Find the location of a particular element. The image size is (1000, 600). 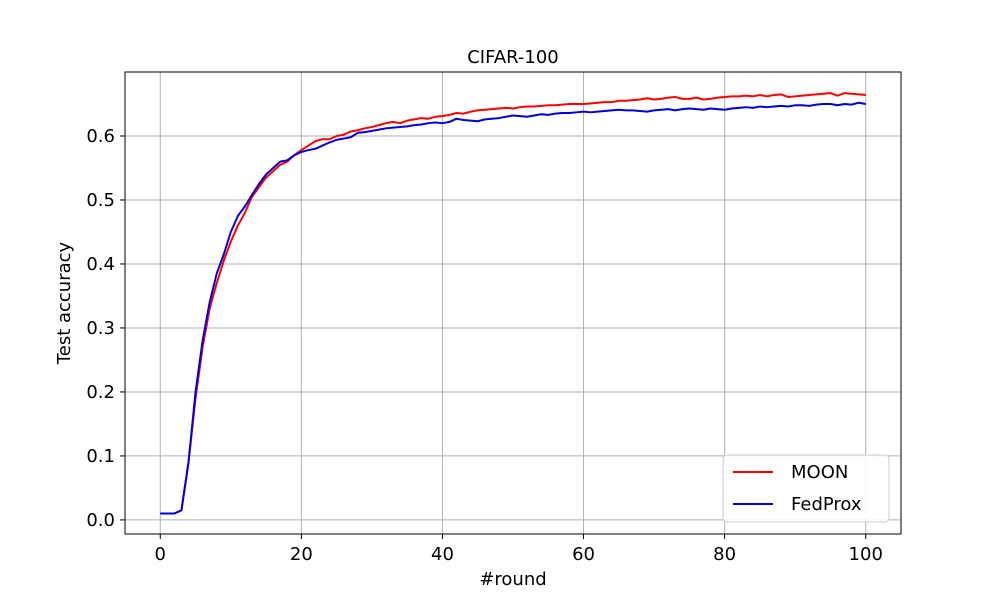

y-tick-label: 0.4 is located at coordinates (100, 264).